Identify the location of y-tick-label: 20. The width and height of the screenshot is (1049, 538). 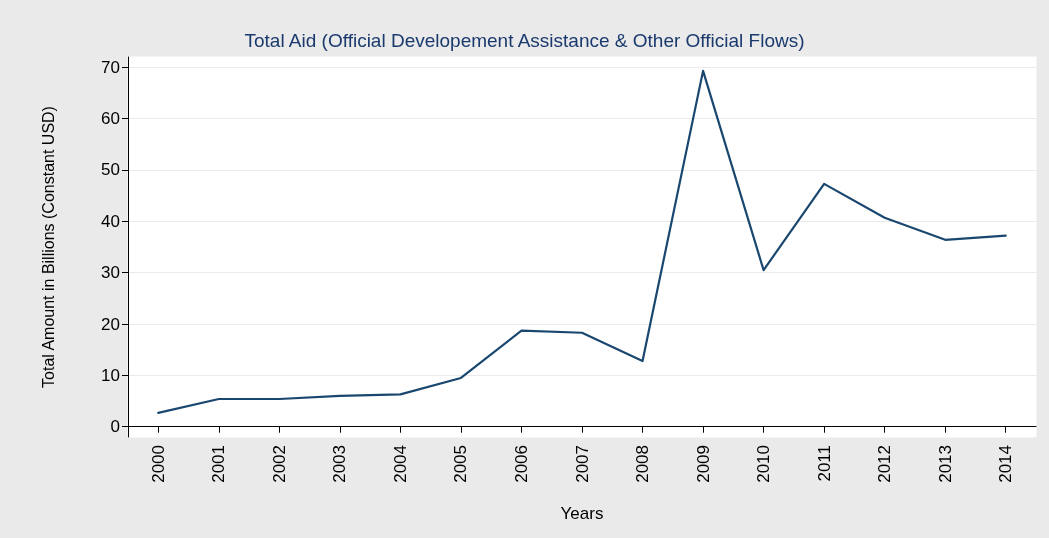
(110, 324).